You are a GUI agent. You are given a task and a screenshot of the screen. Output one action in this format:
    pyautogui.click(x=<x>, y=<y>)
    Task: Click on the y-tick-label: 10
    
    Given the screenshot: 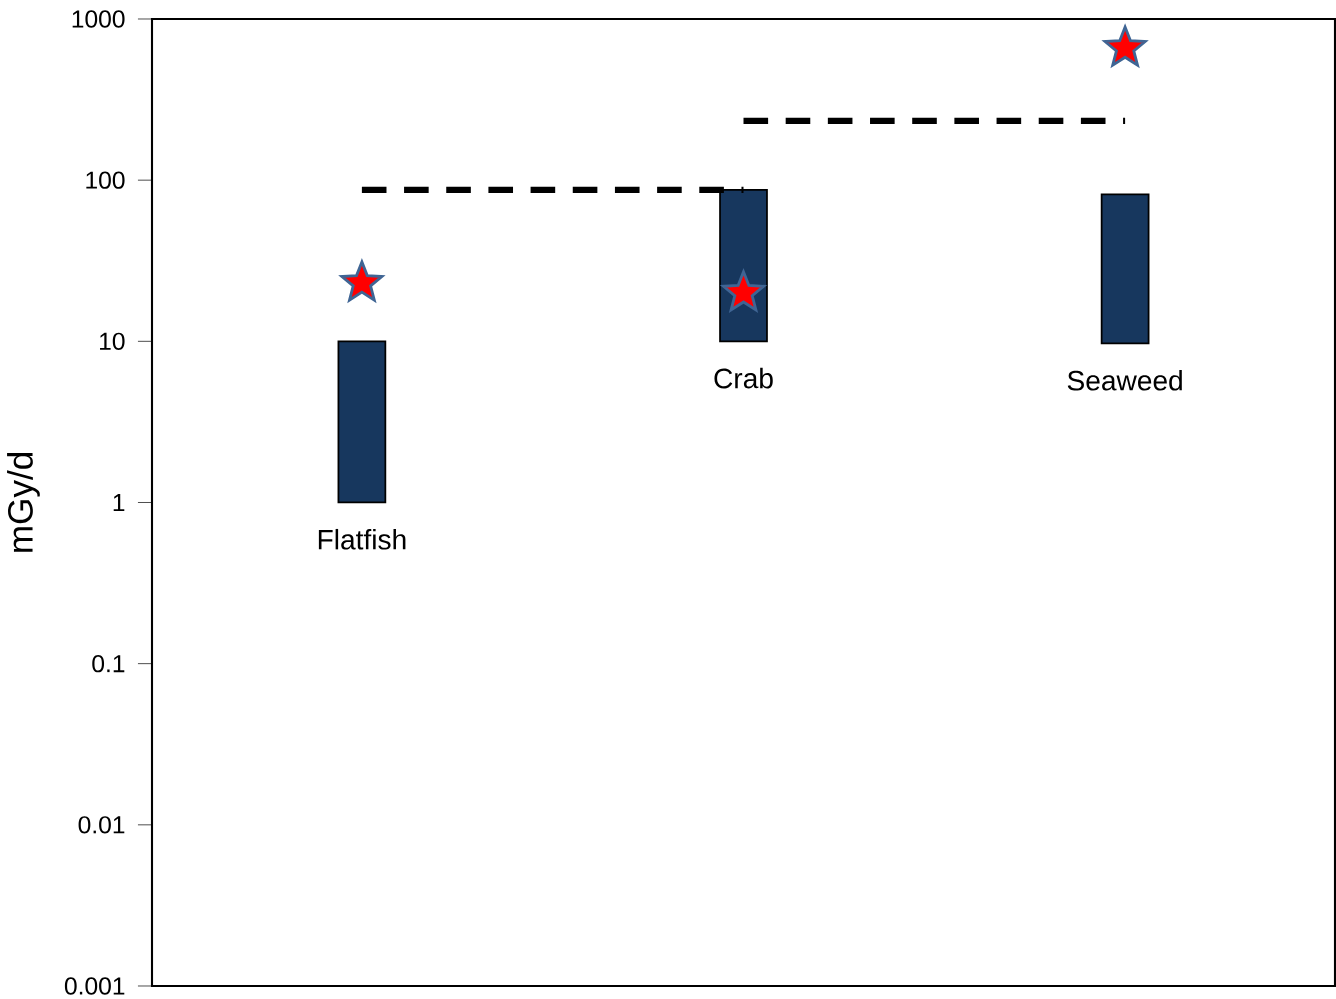 What is the action you would take?
    pyautogui.click(x=112, y=341)
    